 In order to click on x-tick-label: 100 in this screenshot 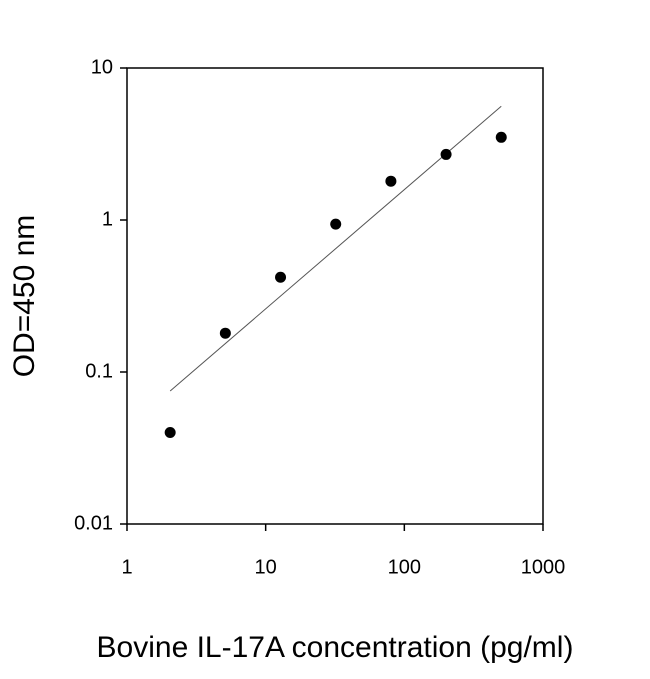, I will do `click(404, 567)`.